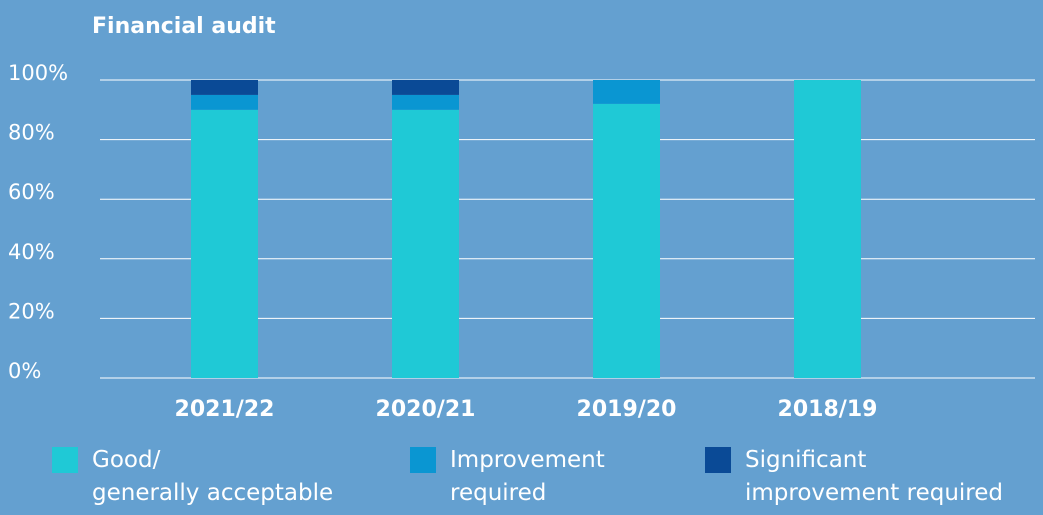  What do you see at coordinates (24, 371) in the screenshot?
I see `y-tick-label: 0%` at bounding box center [24, 371].